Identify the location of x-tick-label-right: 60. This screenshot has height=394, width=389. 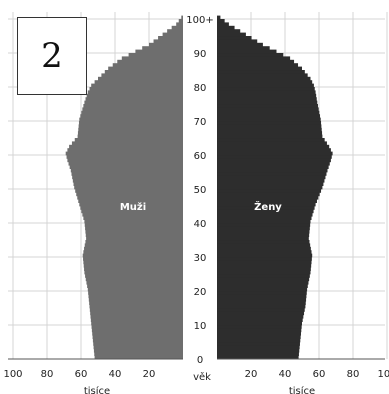
(319, 374).